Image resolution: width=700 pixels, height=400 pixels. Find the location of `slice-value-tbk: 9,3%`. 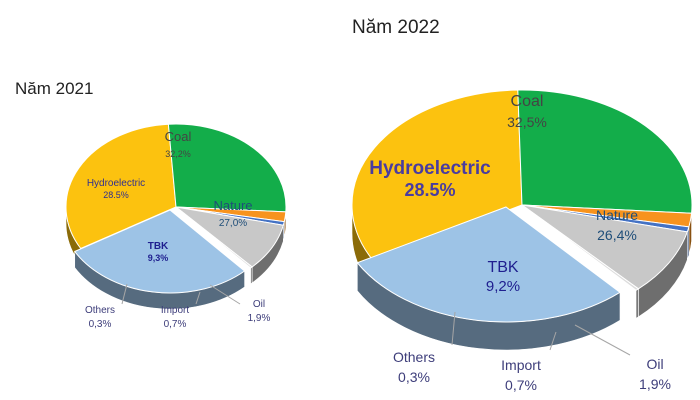

slice-value-tbk: 9,3% is located at coordinates (158, 258).